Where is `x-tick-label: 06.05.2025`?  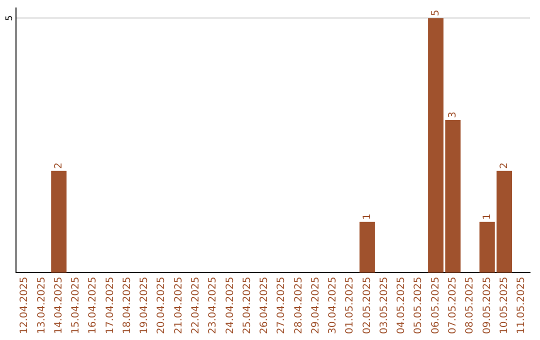
x-tick-label: 06.05.2025 is located at coordinates (436, 305).